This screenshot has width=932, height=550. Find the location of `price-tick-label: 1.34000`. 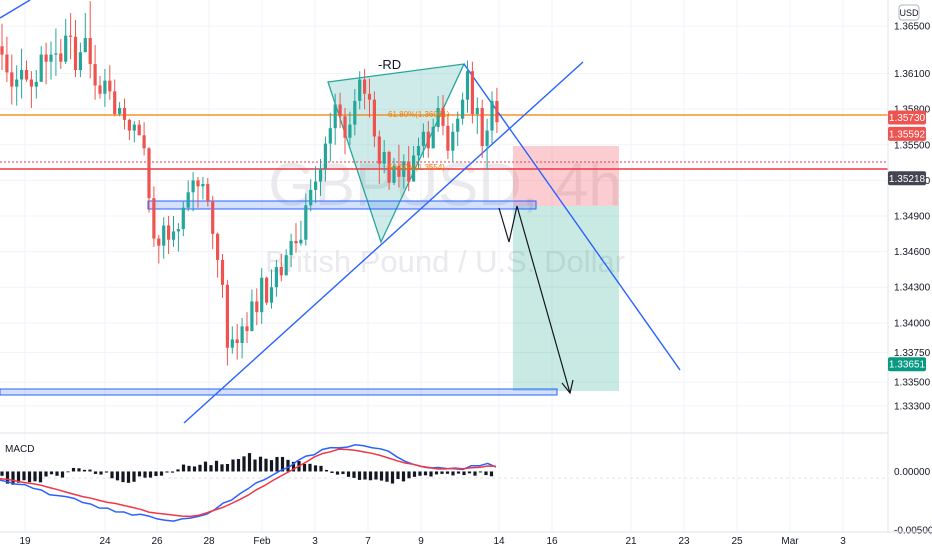

price-tick-label: 1.34000 is located at coordinates (912, 323).